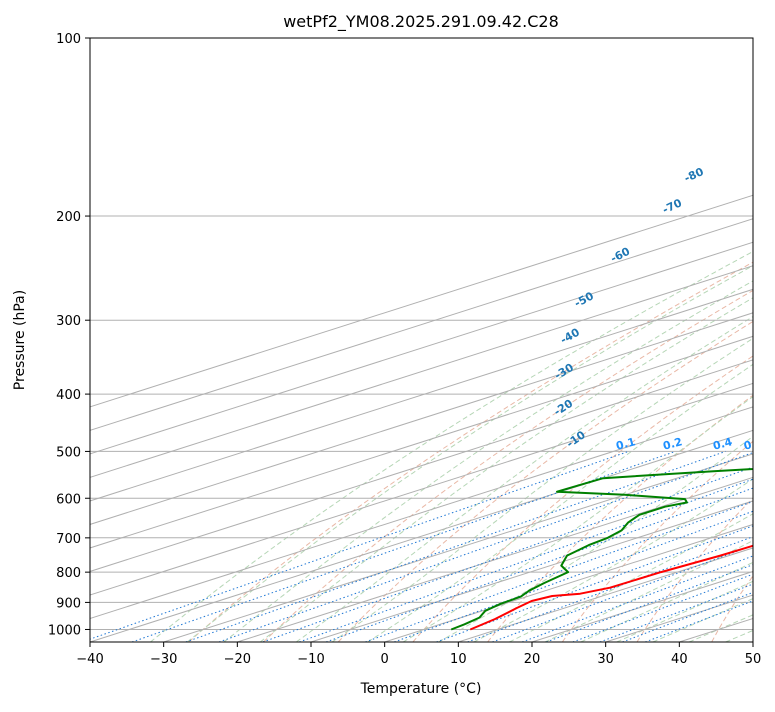 This screenshot has width=775, height=712. Describe the element at coordinates (421, 689) in the screenshot. I see `x-axis-label: Temperature (°C)` at that location.